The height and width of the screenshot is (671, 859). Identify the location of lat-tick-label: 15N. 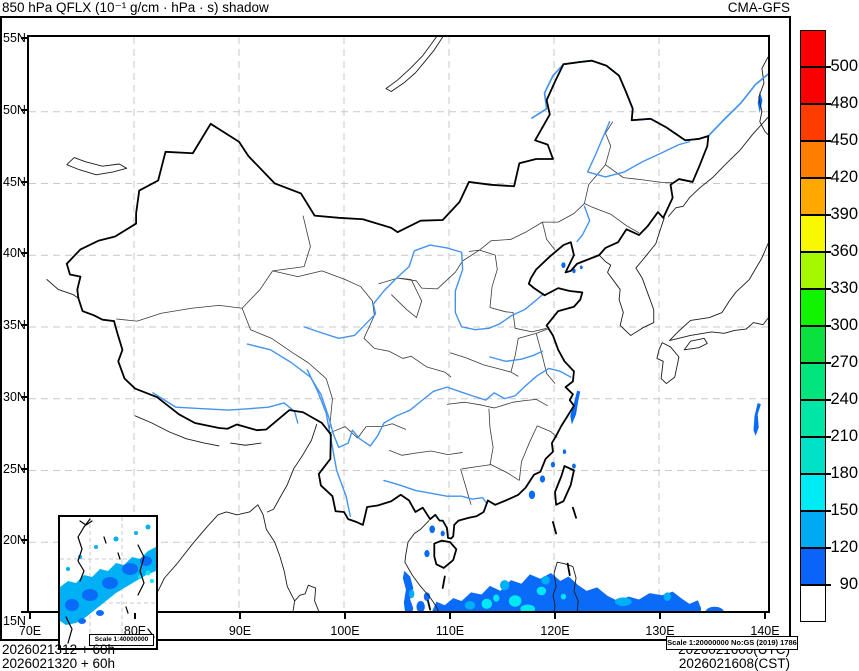
(14, 621).